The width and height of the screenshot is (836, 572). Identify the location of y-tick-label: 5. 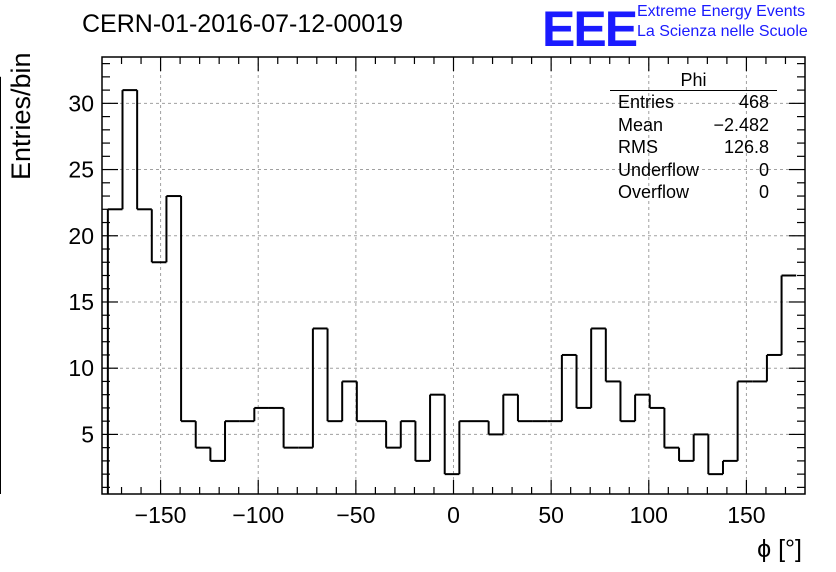
(87, 434).